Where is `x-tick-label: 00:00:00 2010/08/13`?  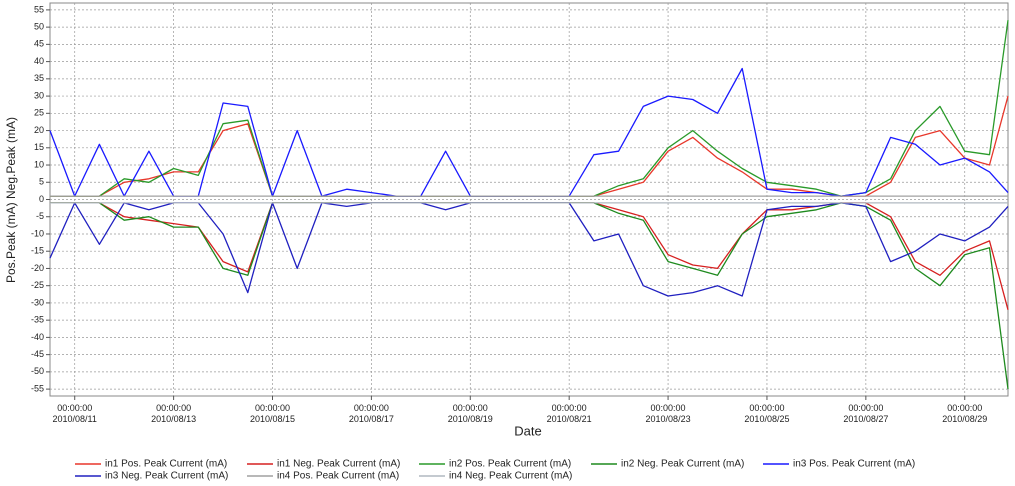 x-tick-label: 00:00:00 2010/08/13 is located at coordinates (173, 413).